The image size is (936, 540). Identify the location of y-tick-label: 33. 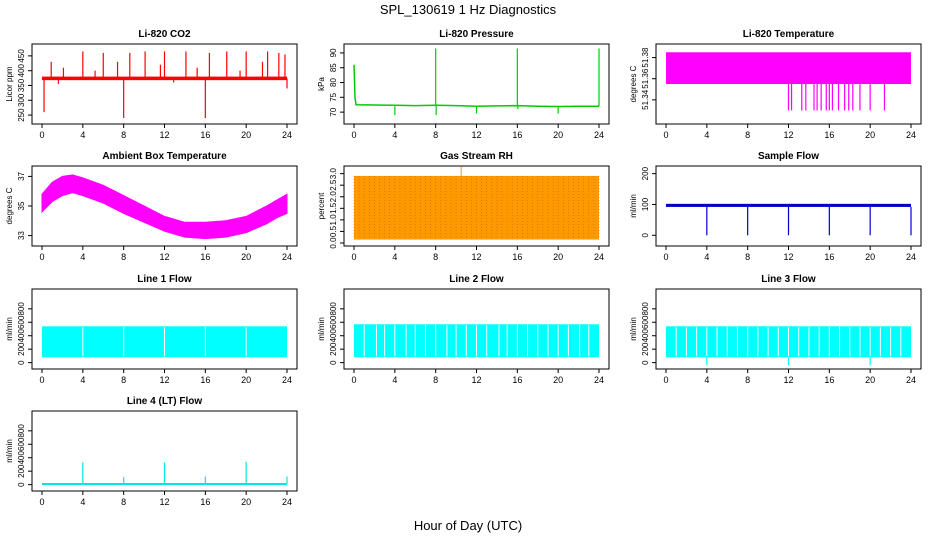
(21, 235).